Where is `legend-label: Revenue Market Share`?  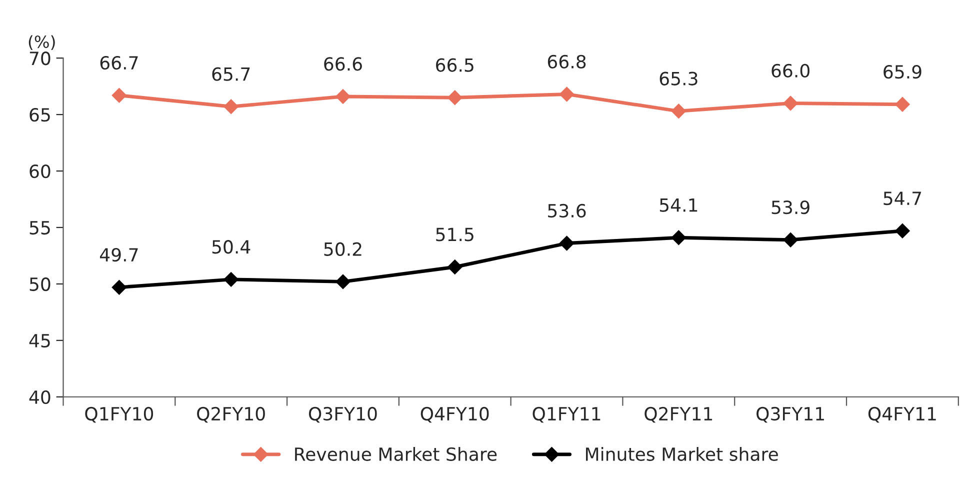 legend-label: Revenue Market Share is located at coordinates (396, 454).